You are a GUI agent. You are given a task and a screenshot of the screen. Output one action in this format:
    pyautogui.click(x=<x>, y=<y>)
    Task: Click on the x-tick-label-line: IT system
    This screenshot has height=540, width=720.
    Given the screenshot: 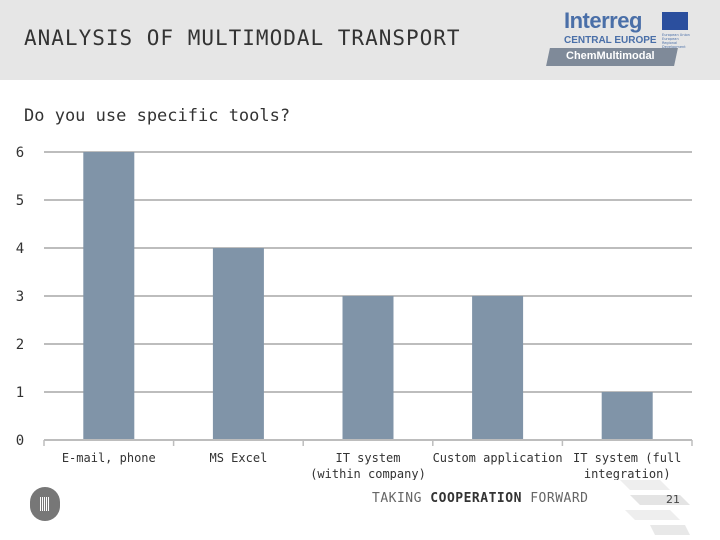 What is the action you would take?
    pyautogui.click(x=367, y=458)
    